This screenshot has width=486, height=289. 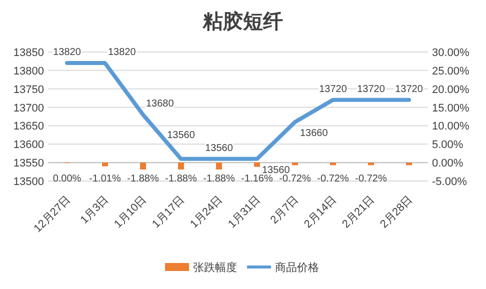 What do you see at coordinates (95, 210) in the screenshot?
I see `x-tick-label: 1月3日` at bounding box center [95, 210].